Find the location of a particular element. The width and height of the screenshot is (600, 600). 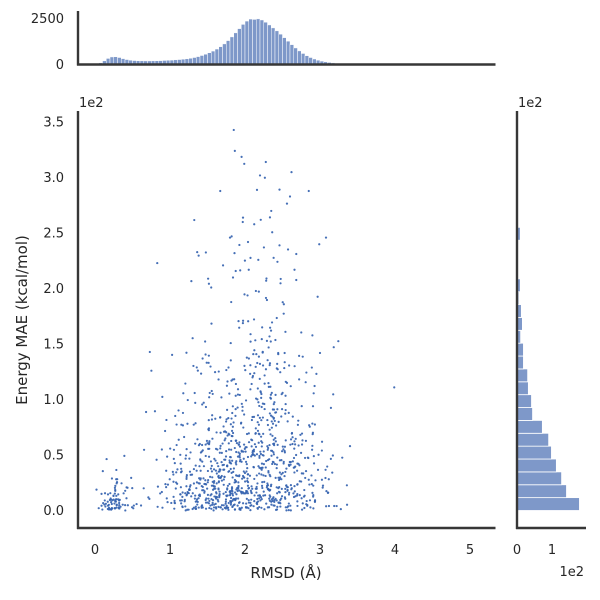

right-hist-bar is located at coordinates (534, 452).